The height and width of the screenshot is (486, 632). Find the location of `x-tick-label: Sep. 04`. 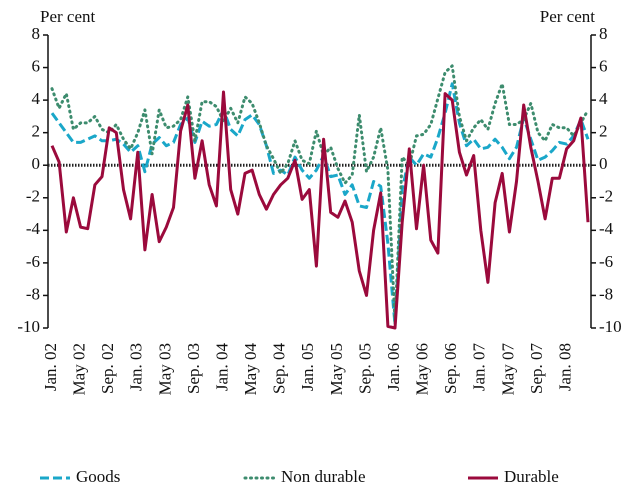

x-tick-label: Sep. 04 is located at coordinates (279, 369).